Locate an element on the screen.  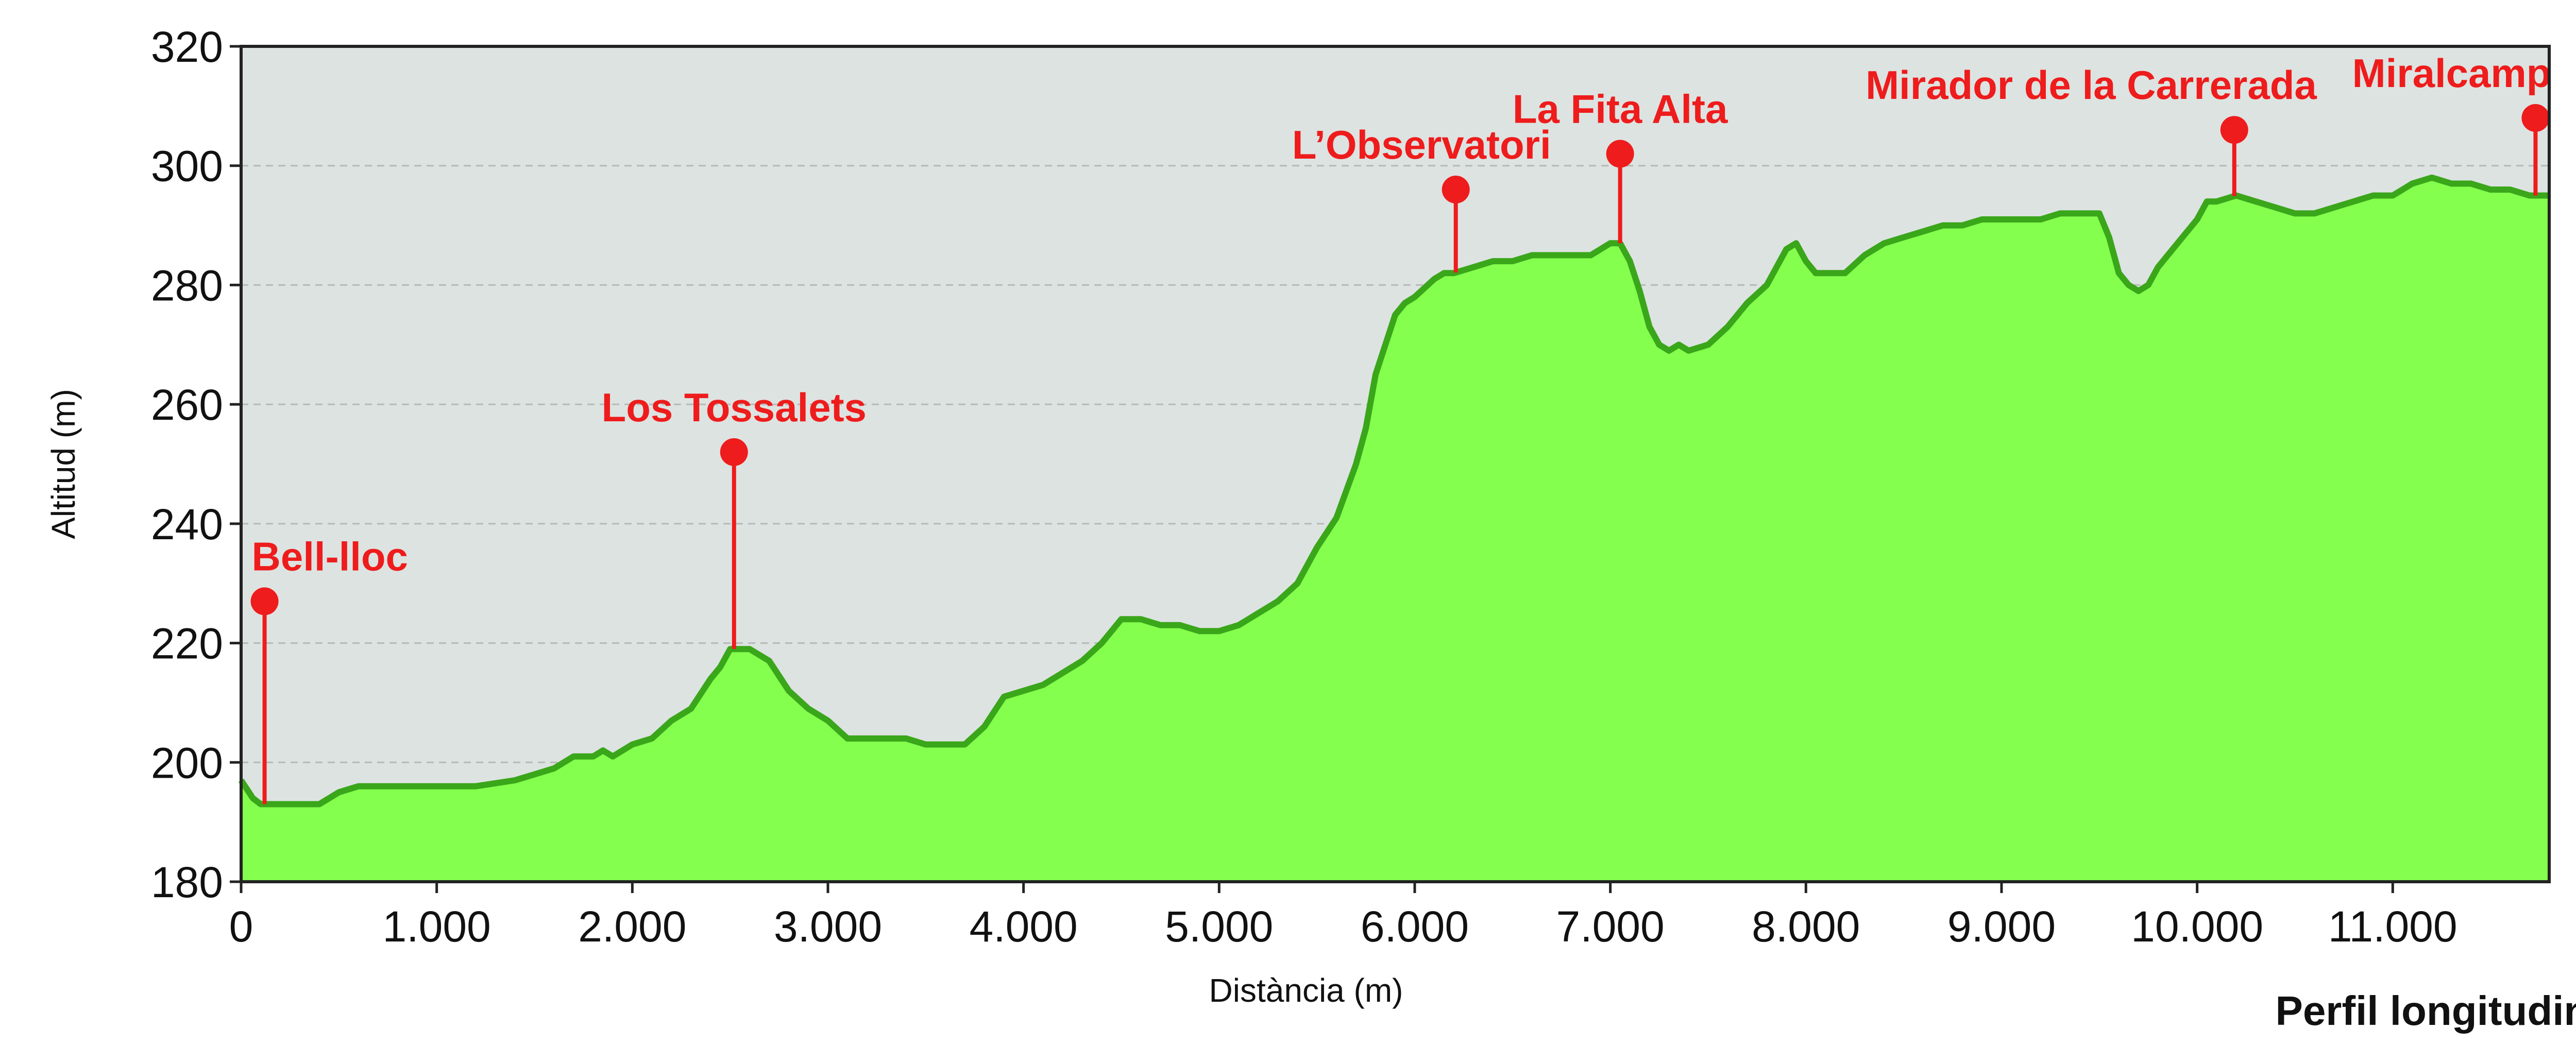
waypoint-label: Los Tossalets is located at coordinates (734, 407).